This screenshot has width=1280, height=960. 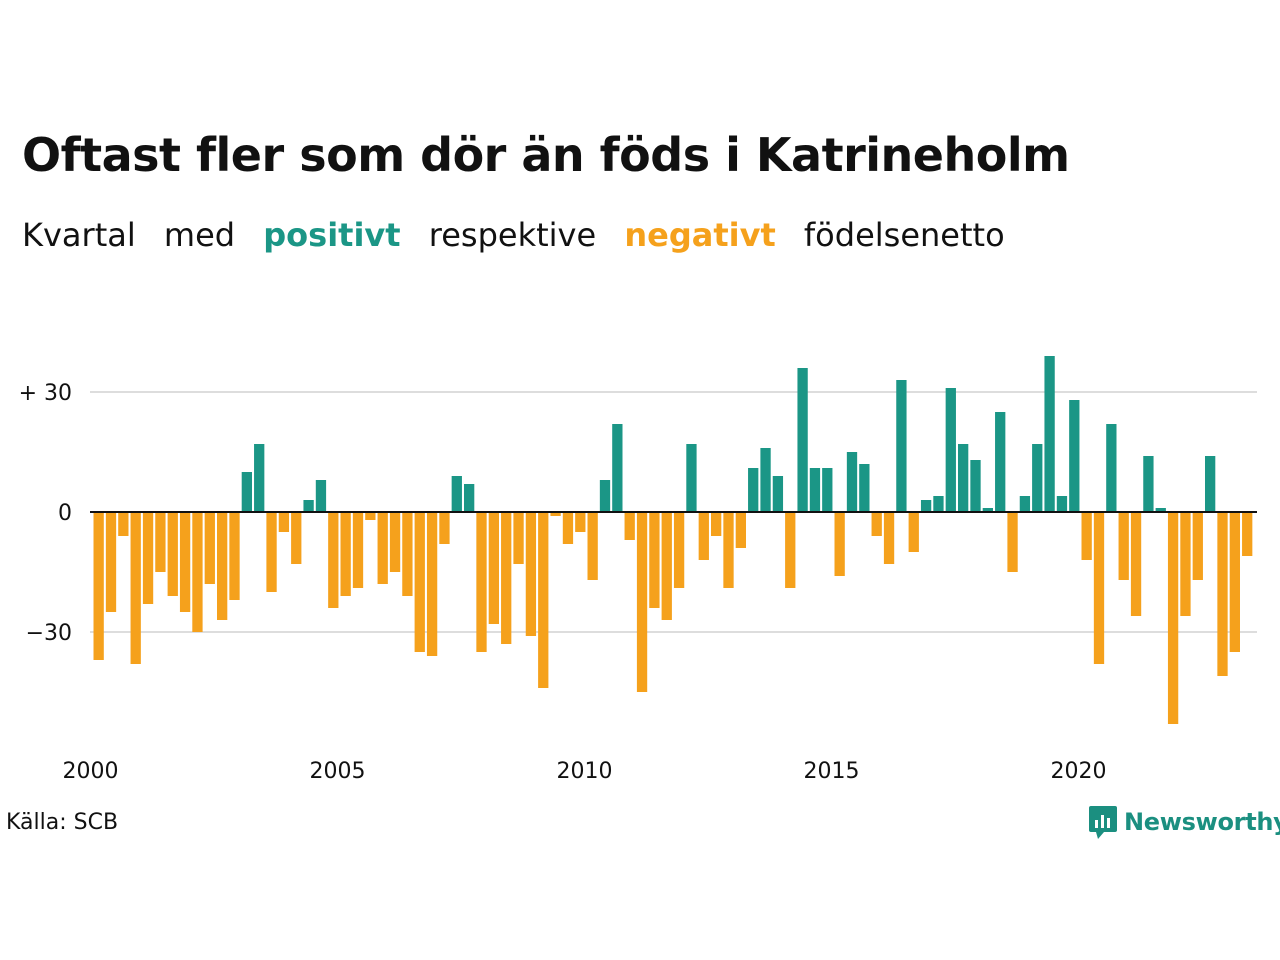 I want to click on x-axis-labels: 2000 2005 2010 2015 2020, so click(x=585, y=771).